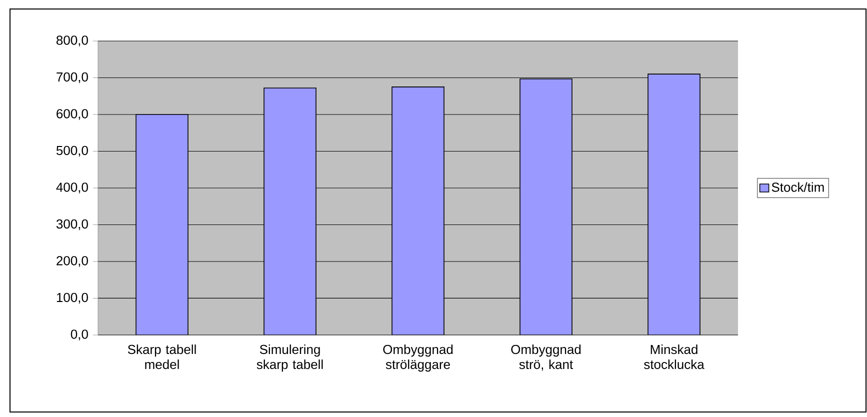 This screenshot has width=867, height=417. Describe the element at coordinates (72, 261) in the screenshot. I see `y-tick-label: 200,0` at that location.